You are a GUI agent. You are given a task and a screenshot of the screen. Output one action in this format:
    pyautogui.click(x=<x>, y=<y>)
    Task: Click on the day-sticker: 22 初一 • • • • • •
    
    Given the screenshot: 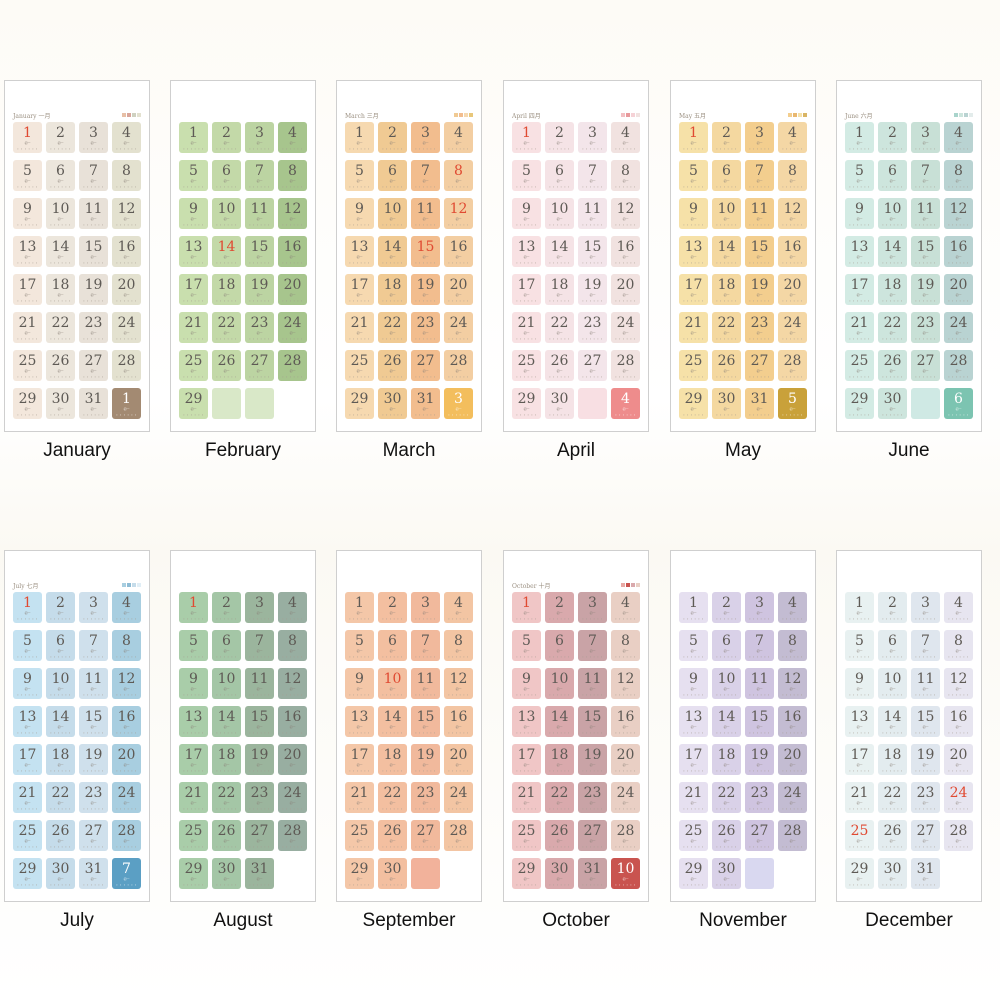 What is the action you would take?
    pyautogui.click(x=726, y=327)
    